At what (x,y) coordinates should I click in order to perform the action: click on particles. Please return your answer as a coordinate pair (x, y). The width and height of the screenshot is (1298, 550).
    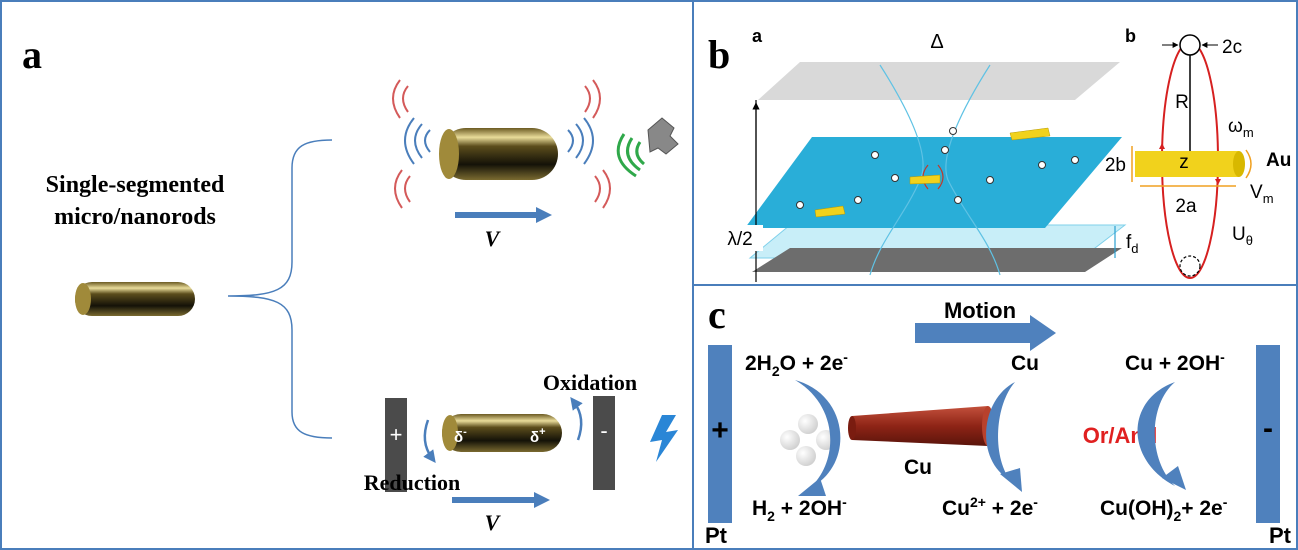
    Looking at the image, I should click on (937, 168).